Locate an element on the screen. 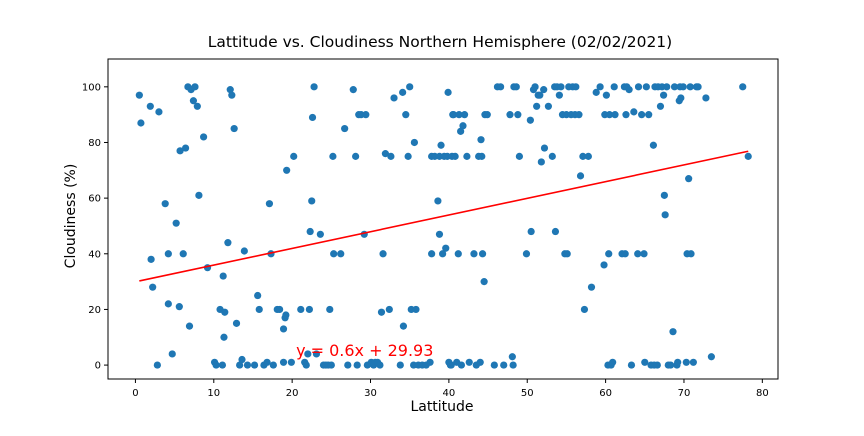  x-tick-label: 0 is located at coordinates (135, 393).